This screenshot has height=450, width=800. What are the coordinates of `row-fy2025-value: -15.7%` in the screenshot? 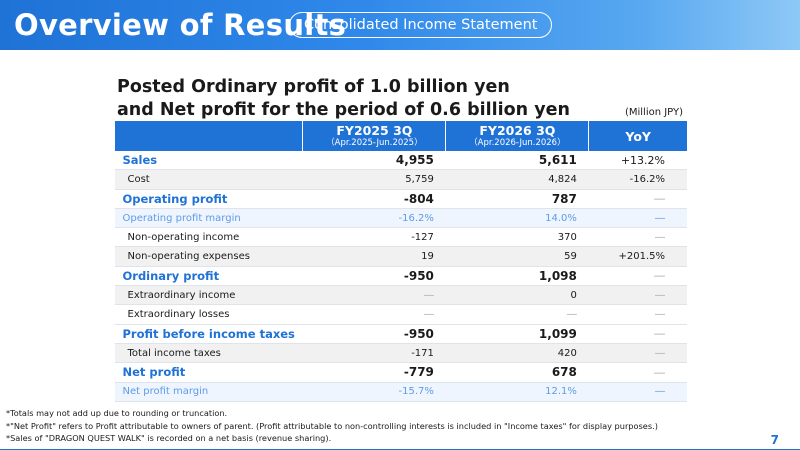 It's located at (374, 392).